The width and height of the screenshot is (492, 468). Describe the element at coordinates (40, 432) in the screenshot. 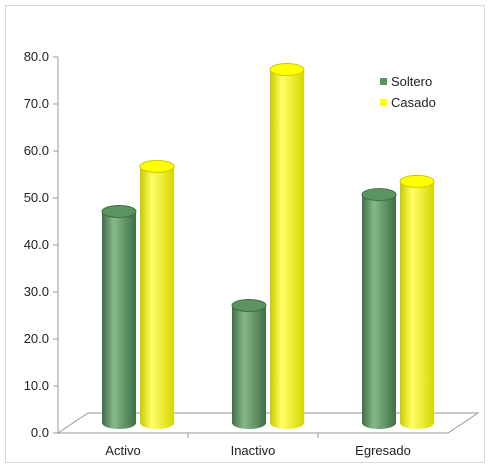

I see `y-tick-label: 0.0` at that location.